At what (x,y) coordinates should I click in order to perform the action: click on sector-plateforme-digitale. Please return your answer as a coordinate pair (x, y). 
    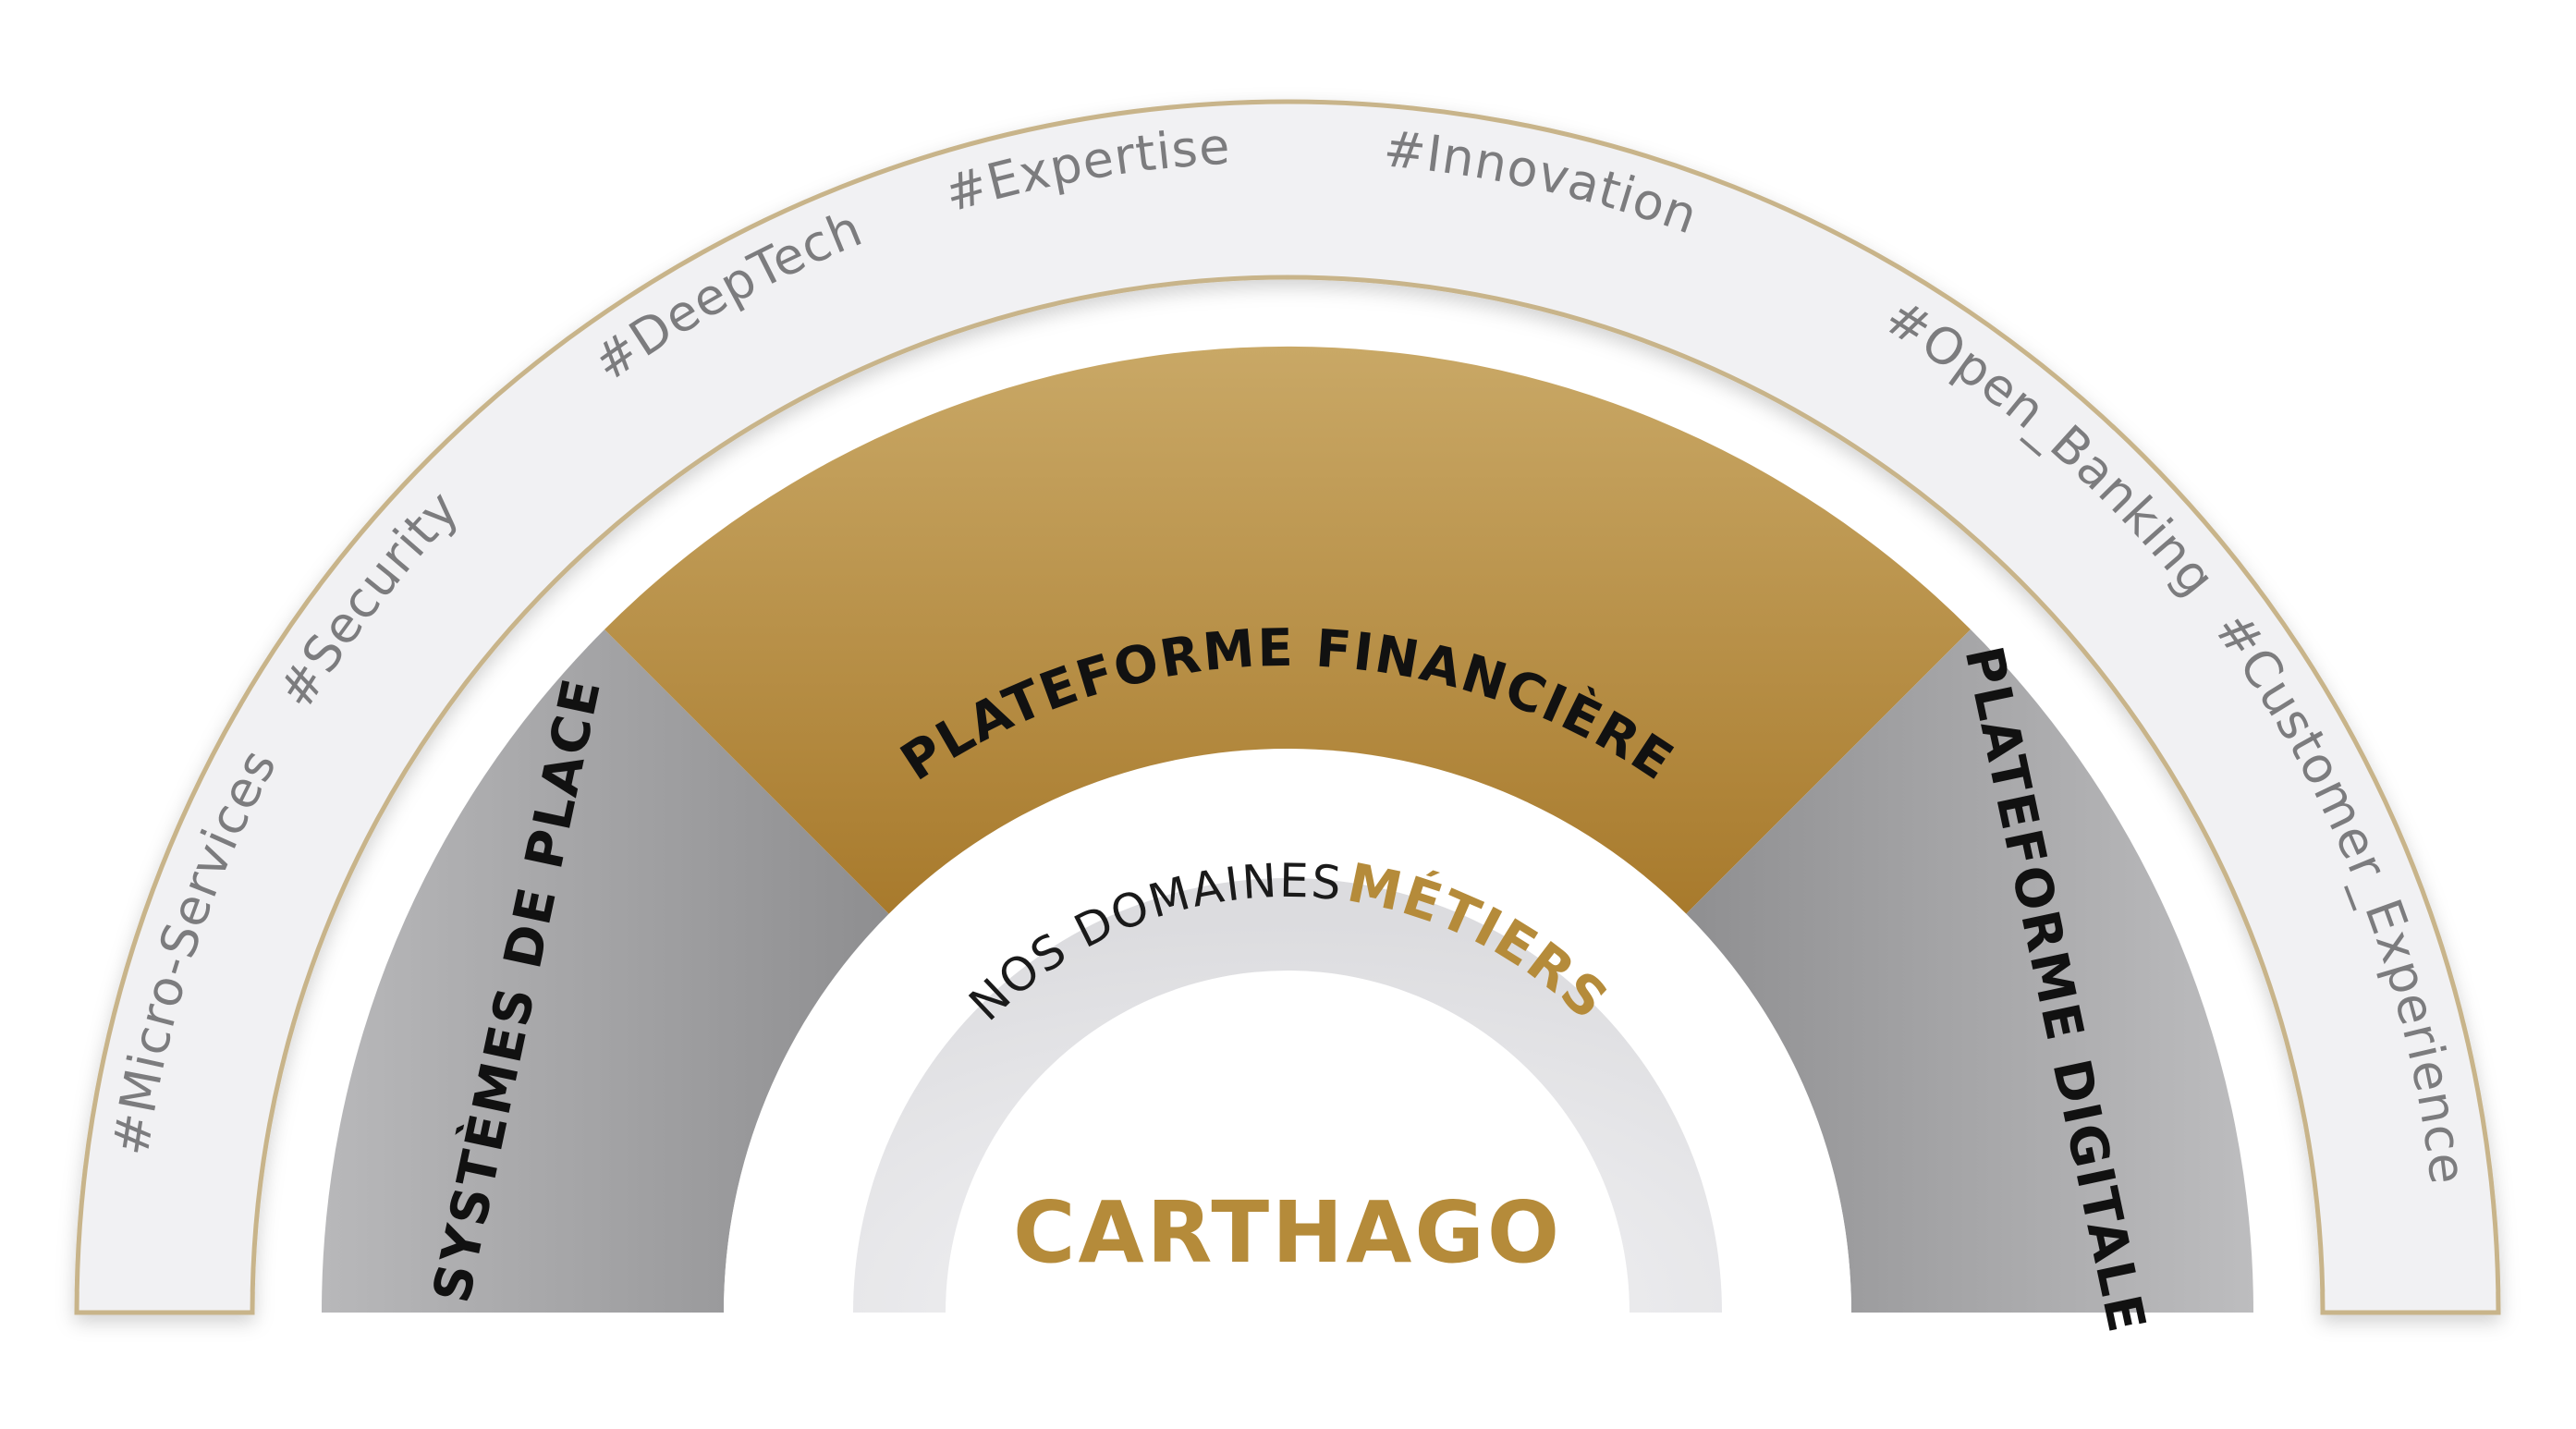
    Looking at the image, I should click on (1969, 971).